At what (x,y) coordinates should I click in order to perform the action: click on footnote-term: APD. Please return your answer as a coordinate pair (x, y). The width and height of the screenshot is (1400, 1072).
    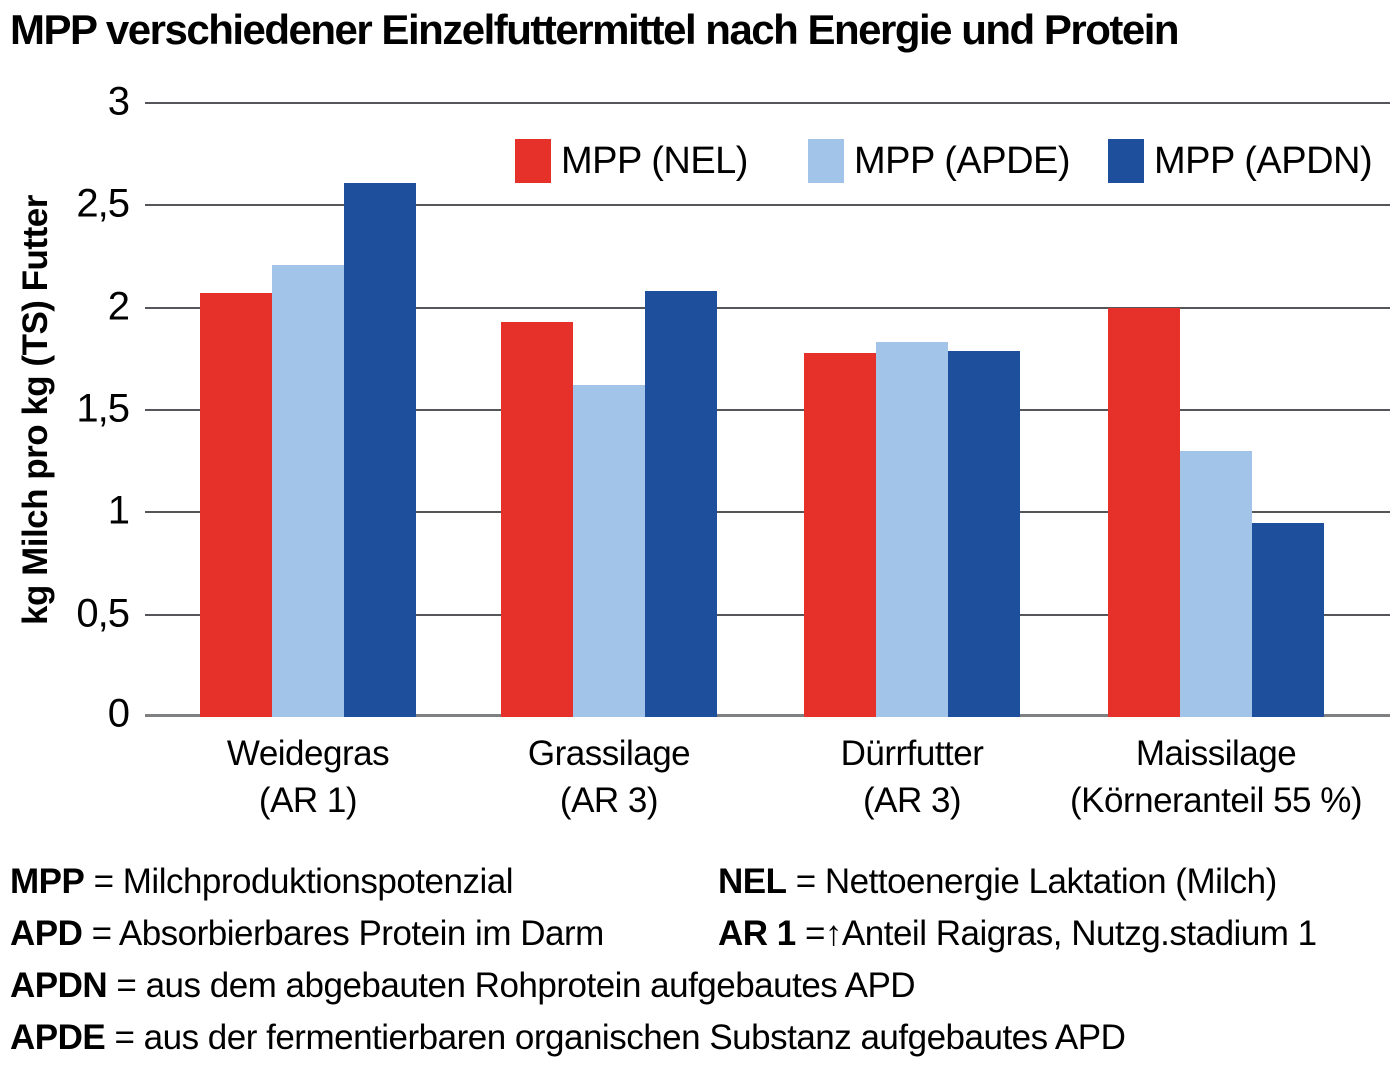
    Looking at the image, I should click on (46, 933).